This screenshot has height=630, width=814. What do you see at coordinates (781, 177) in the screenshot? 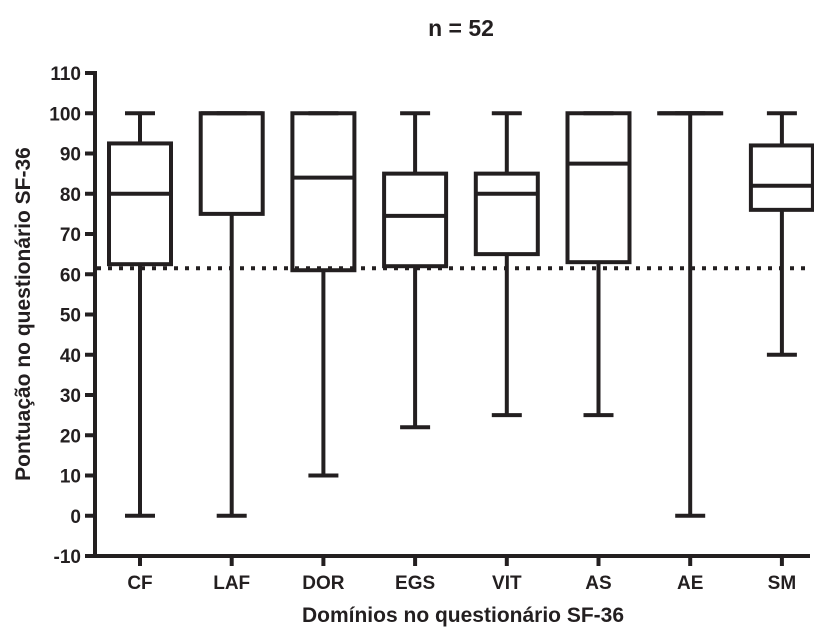
I see `box-sm` at bounding box center [781, 177].